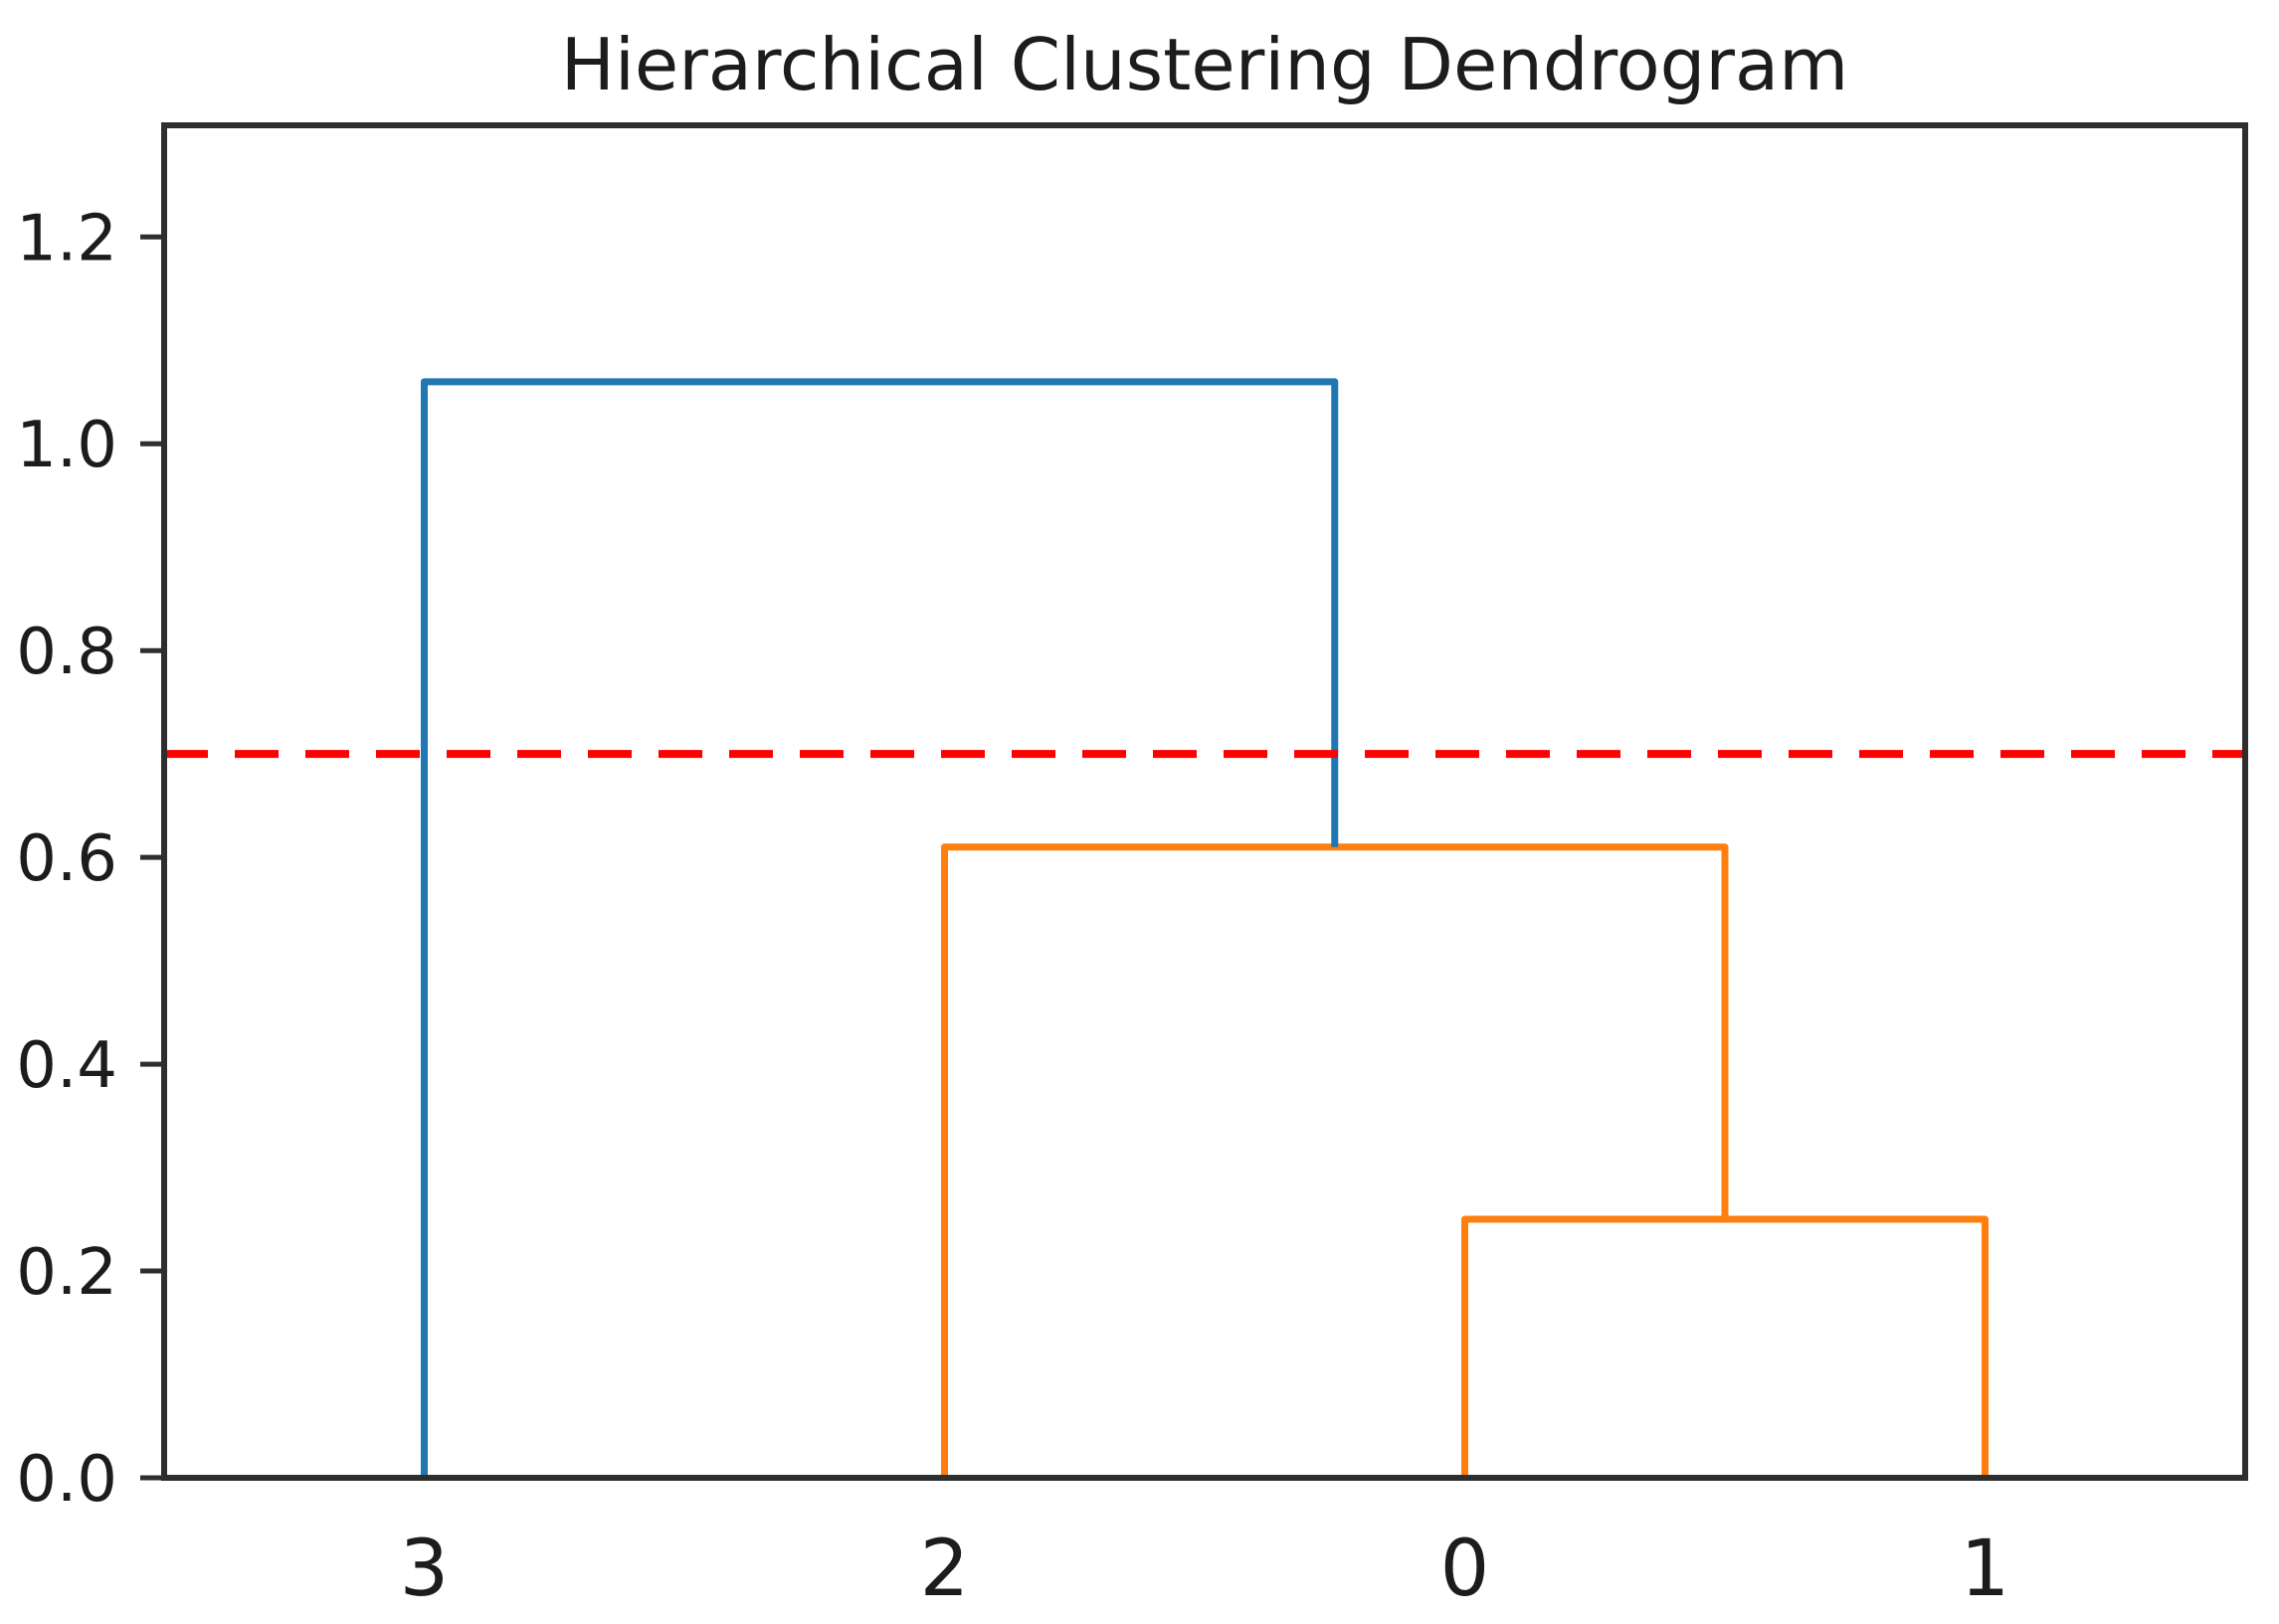 The width and height of the screenshot is (2279, 1624). Describe the element at coordinates (66, 1273) in the screenshot. I see `y-tick-label: 0.2` at that location.